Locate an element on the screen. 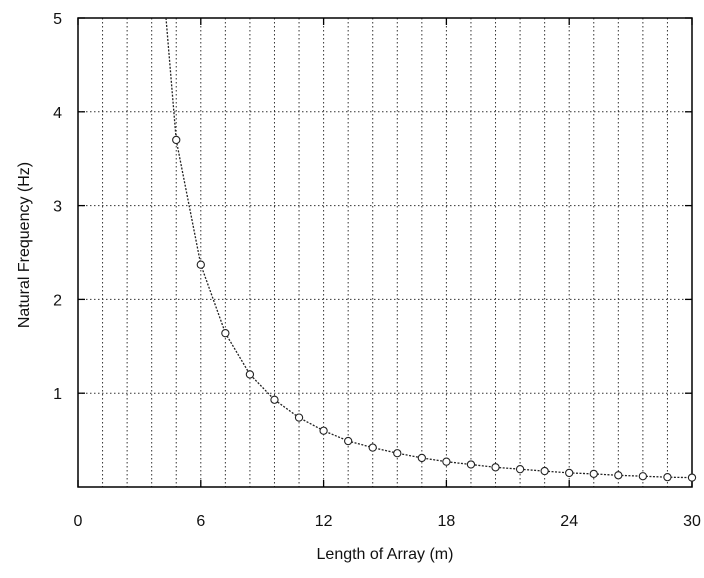  x-tick-label: 18 is located at coordinates (447, 521).